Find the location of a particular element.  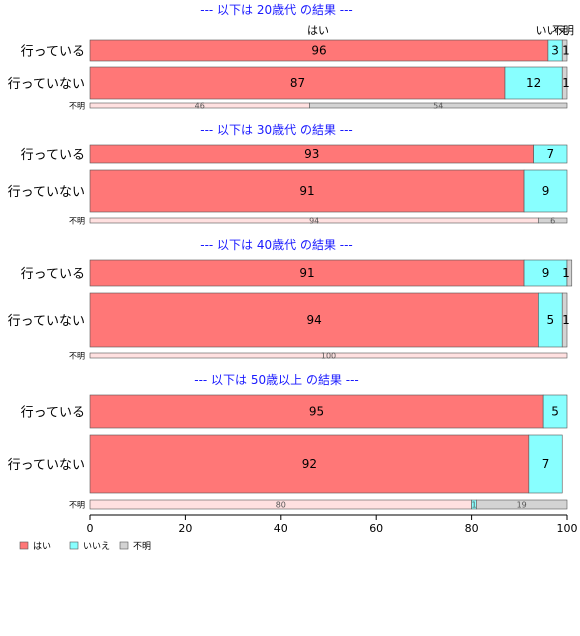

bar-value-label: 100 is located at coordinates (328, 356).